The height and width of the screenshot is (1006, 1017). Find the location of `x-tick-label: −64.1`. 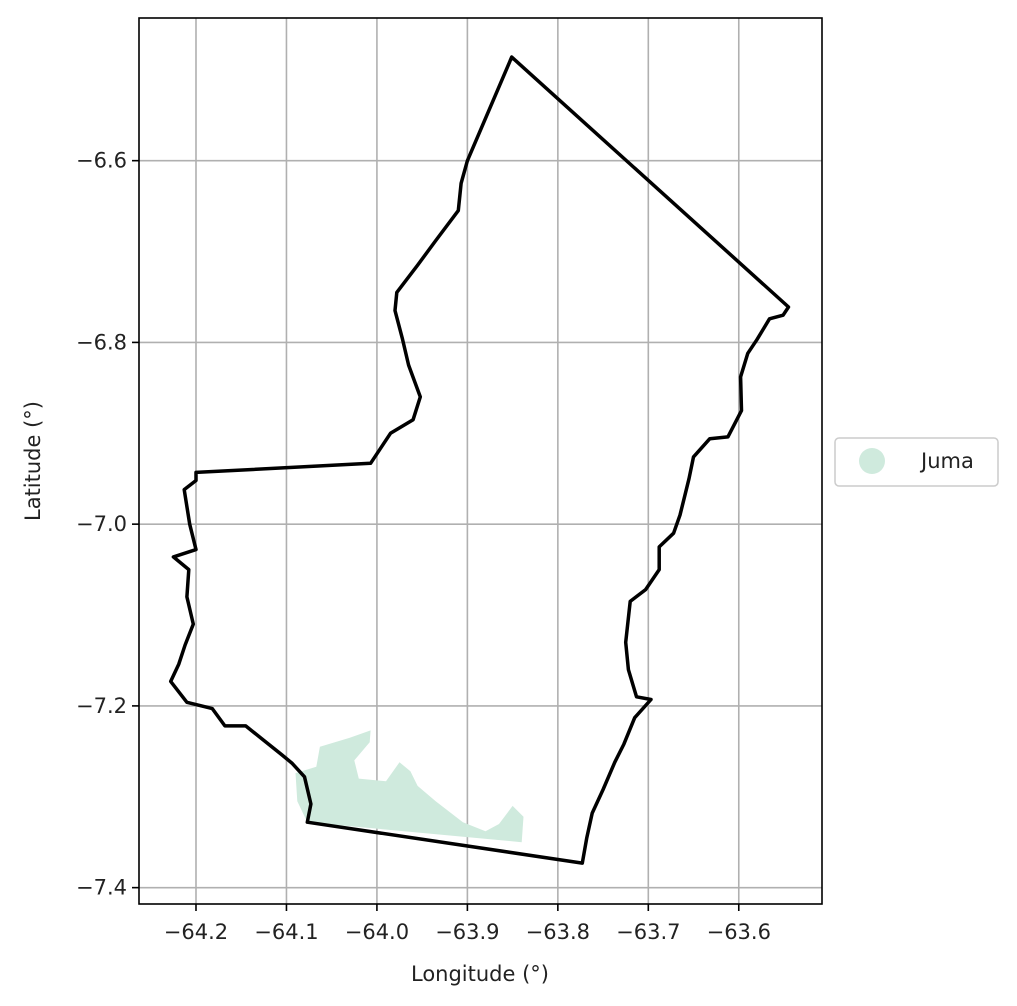

x-tick-label: −64.1 is located at coordinates (286, 932).